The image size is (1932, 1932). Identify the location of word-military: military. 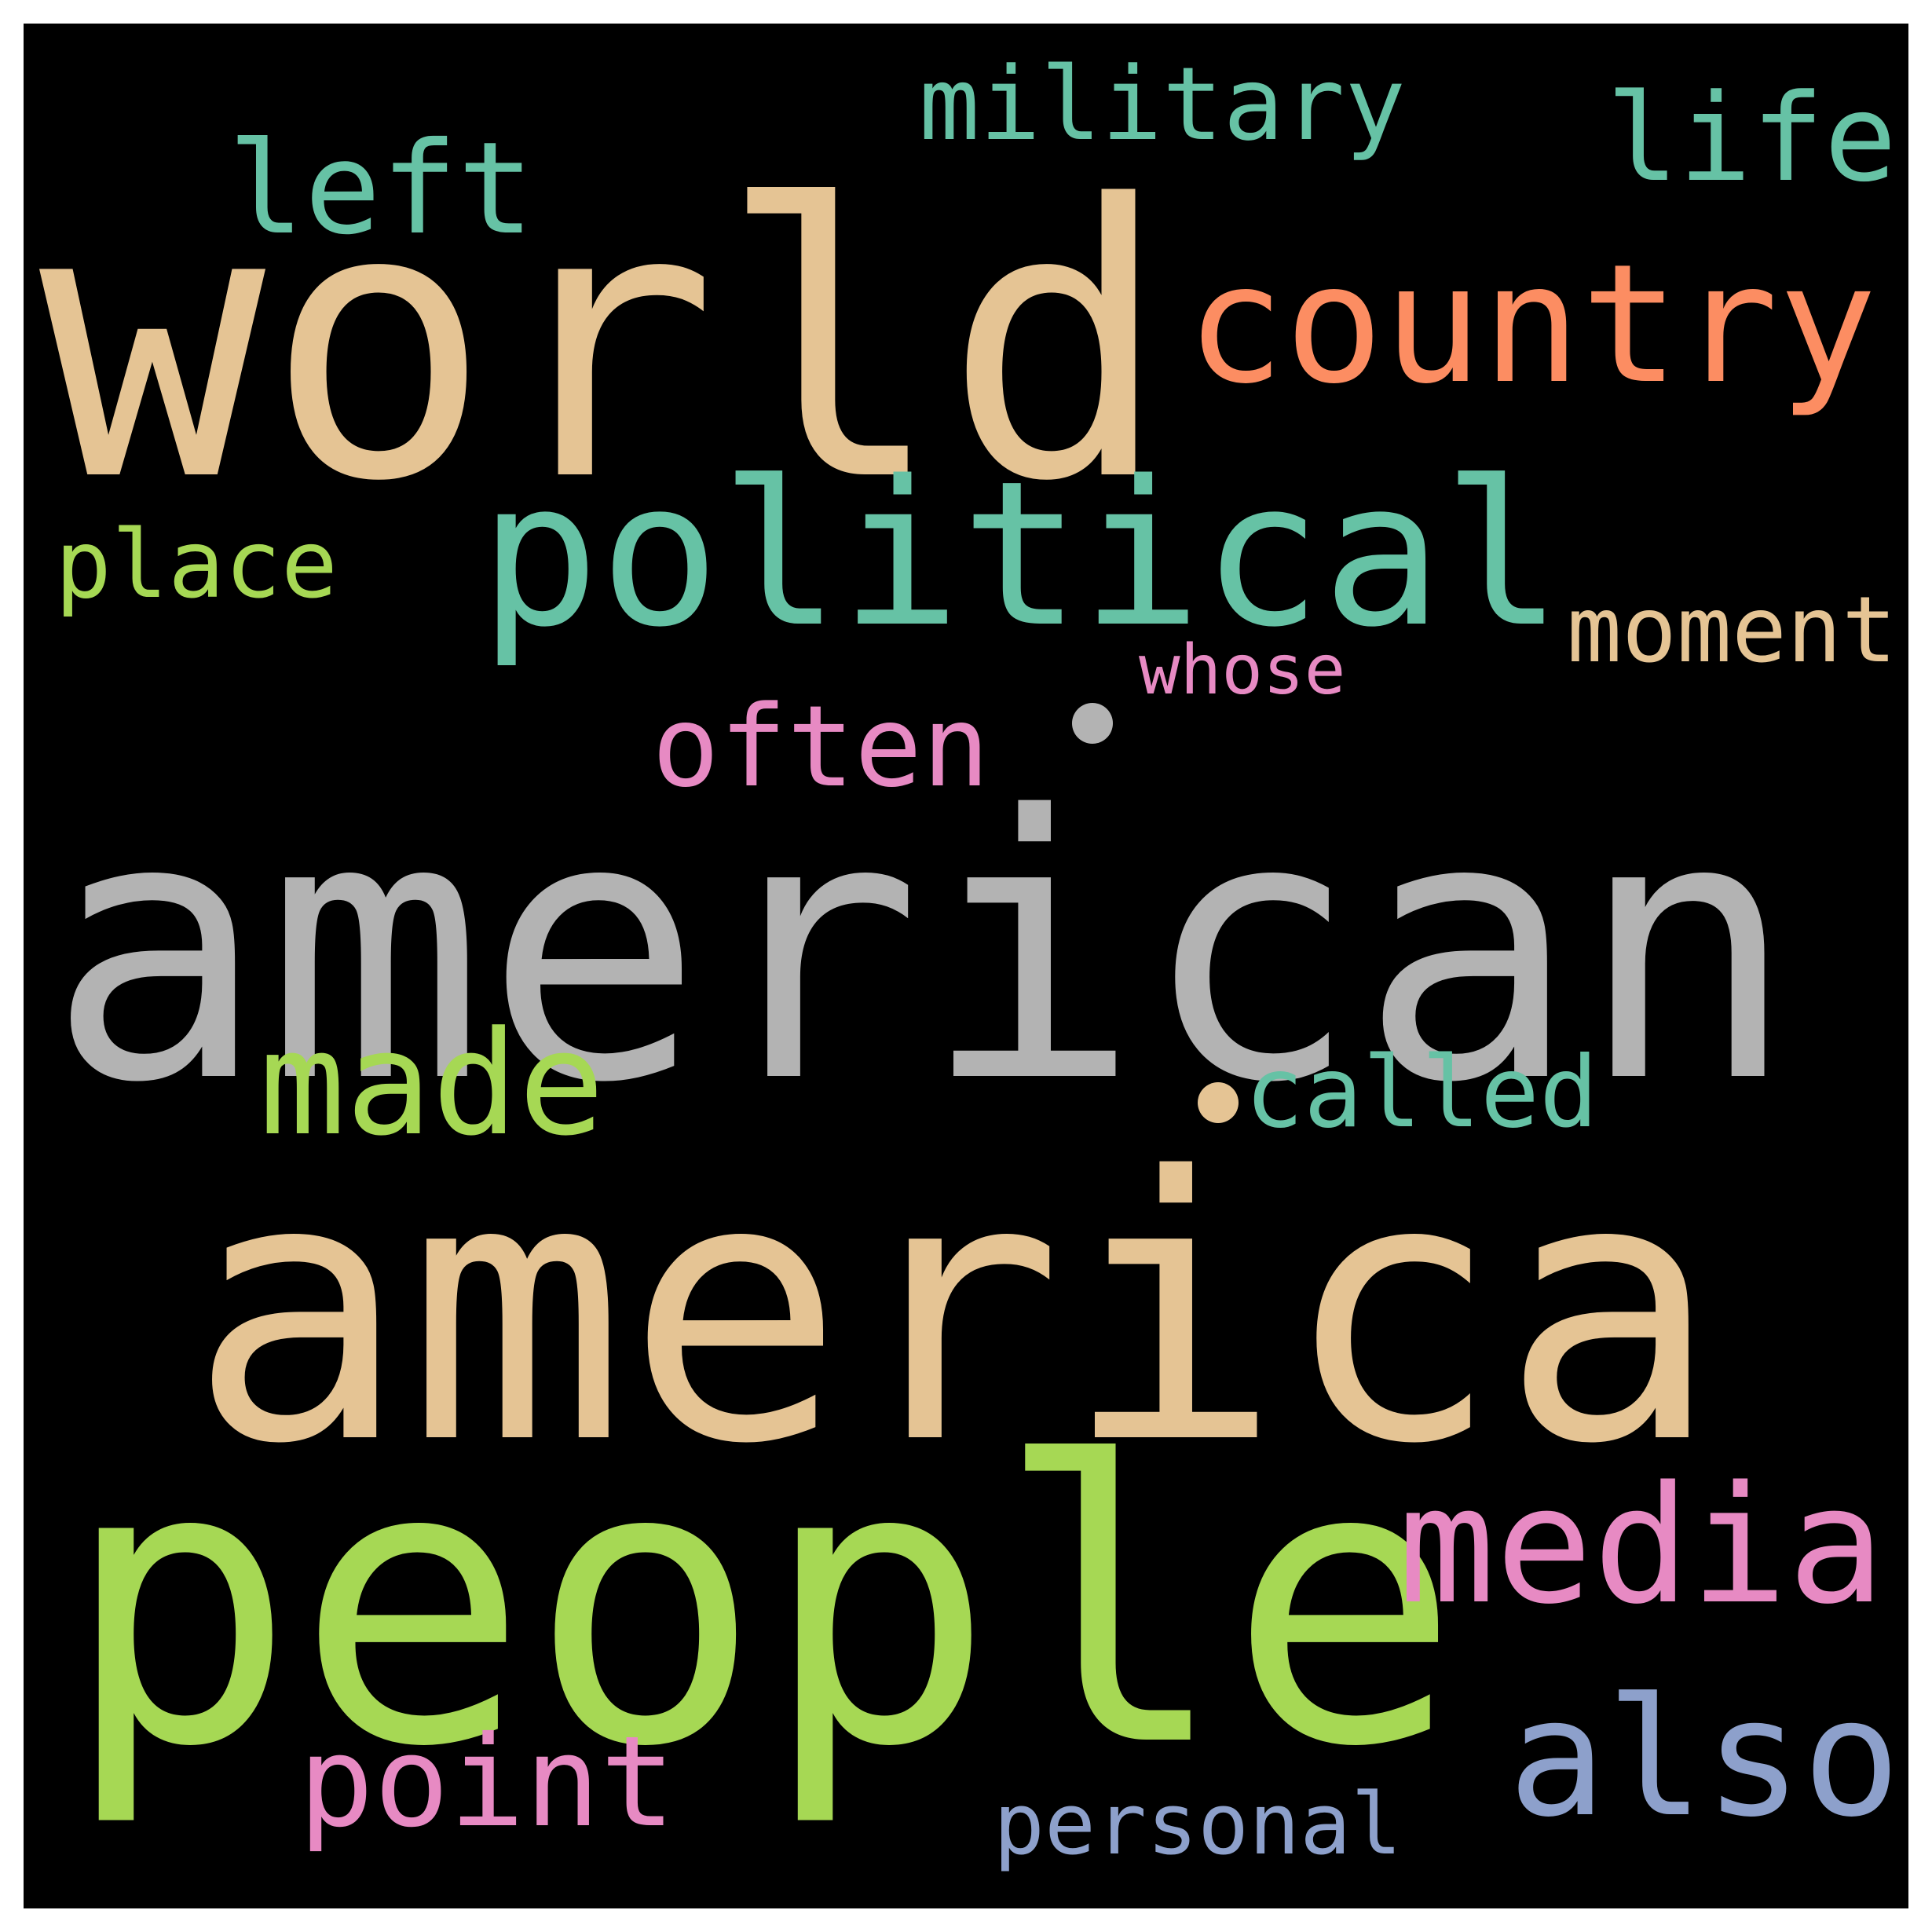
(1163, 105).